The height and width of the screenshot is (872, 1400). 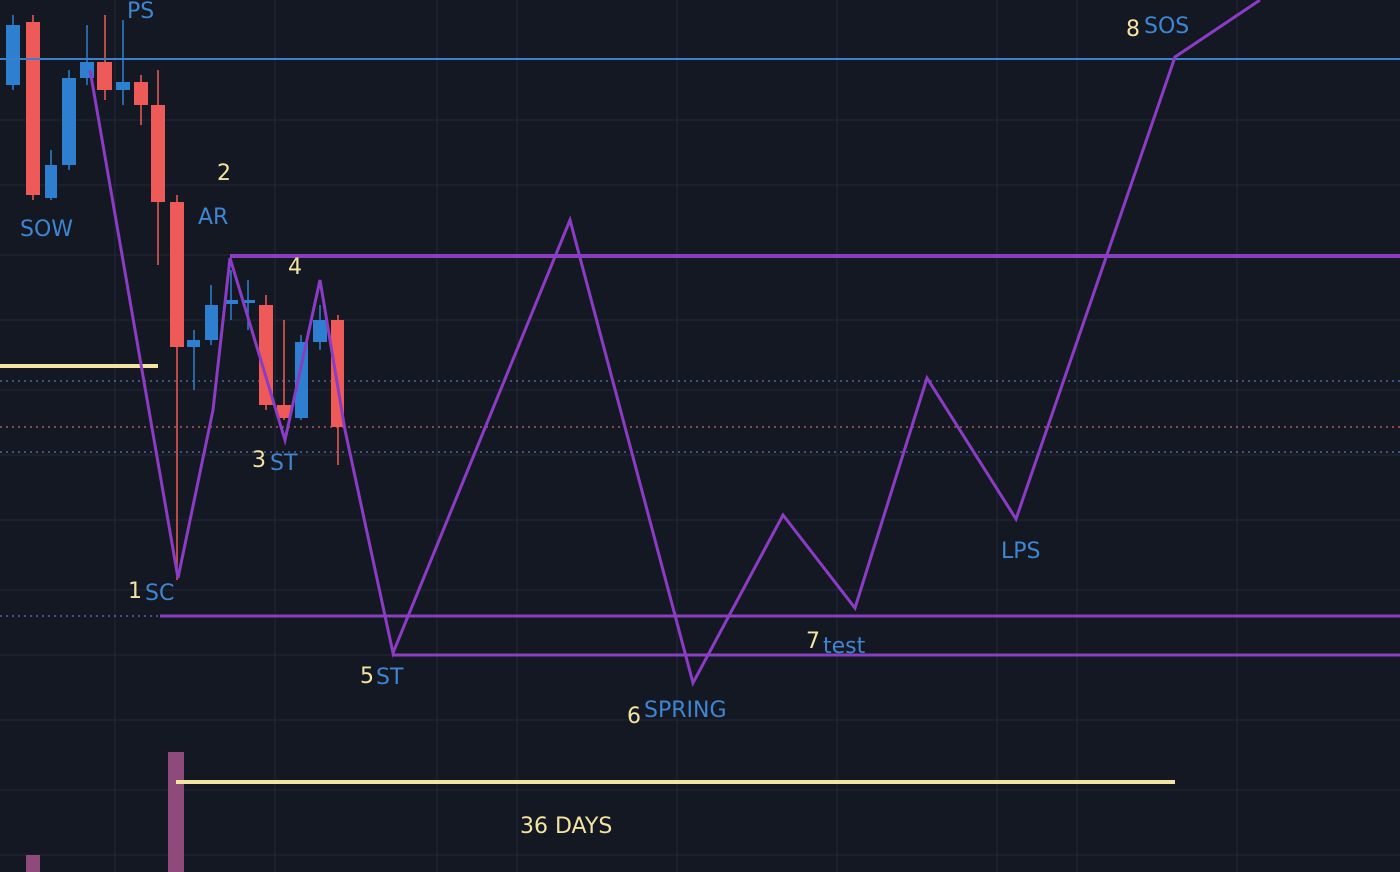 I want to click on phase-number: 1, so click(x=135, y=591).